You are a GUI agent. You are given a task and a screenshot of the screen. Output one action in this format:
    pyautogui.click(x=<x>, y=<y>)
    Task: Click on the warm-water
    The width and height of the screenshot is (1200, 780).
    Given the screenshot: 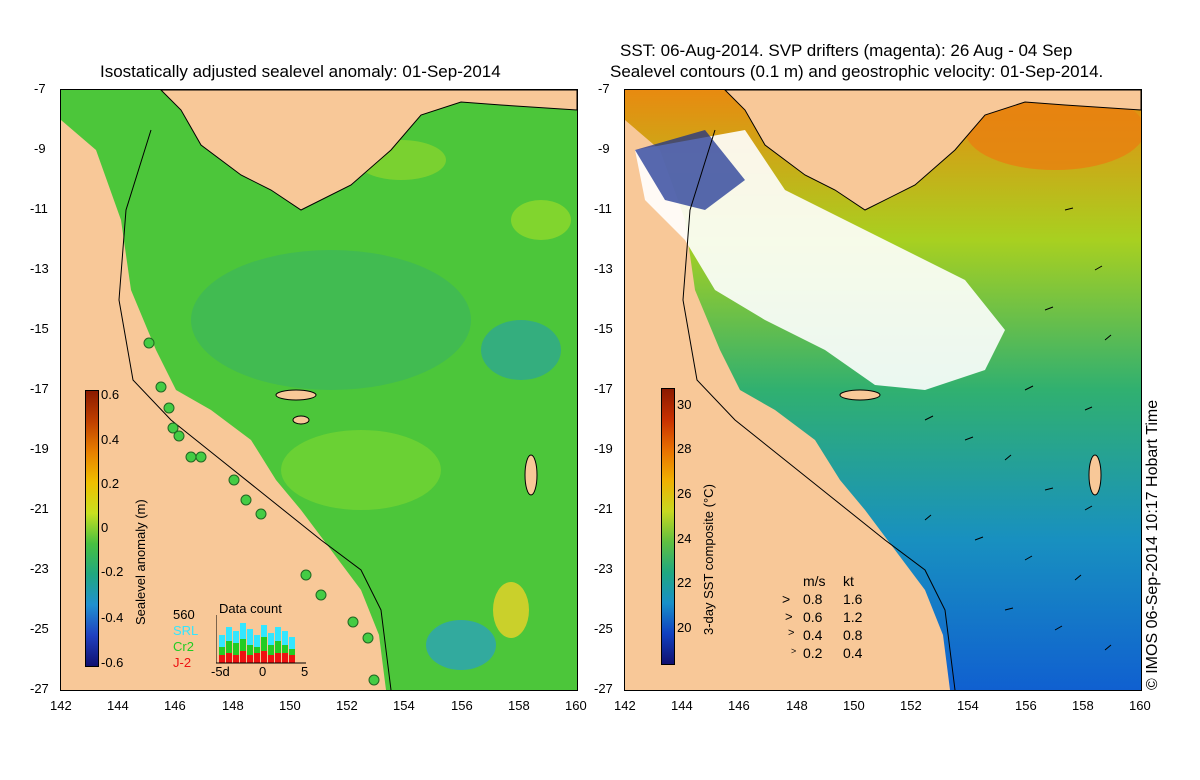 What is the action you would take?
    pyautogui.click(x=1053, y=130)
    